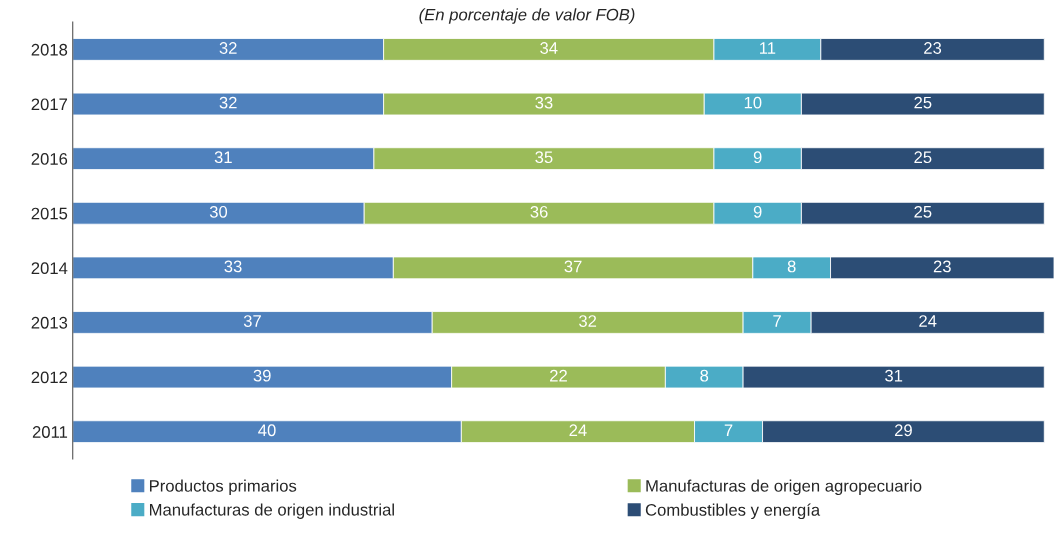  What do you see at coordinates (784, 487) in the screenshot?
I see `legend-label: Manufacturas de origen agropecuario` at bounding box center [784, 487].